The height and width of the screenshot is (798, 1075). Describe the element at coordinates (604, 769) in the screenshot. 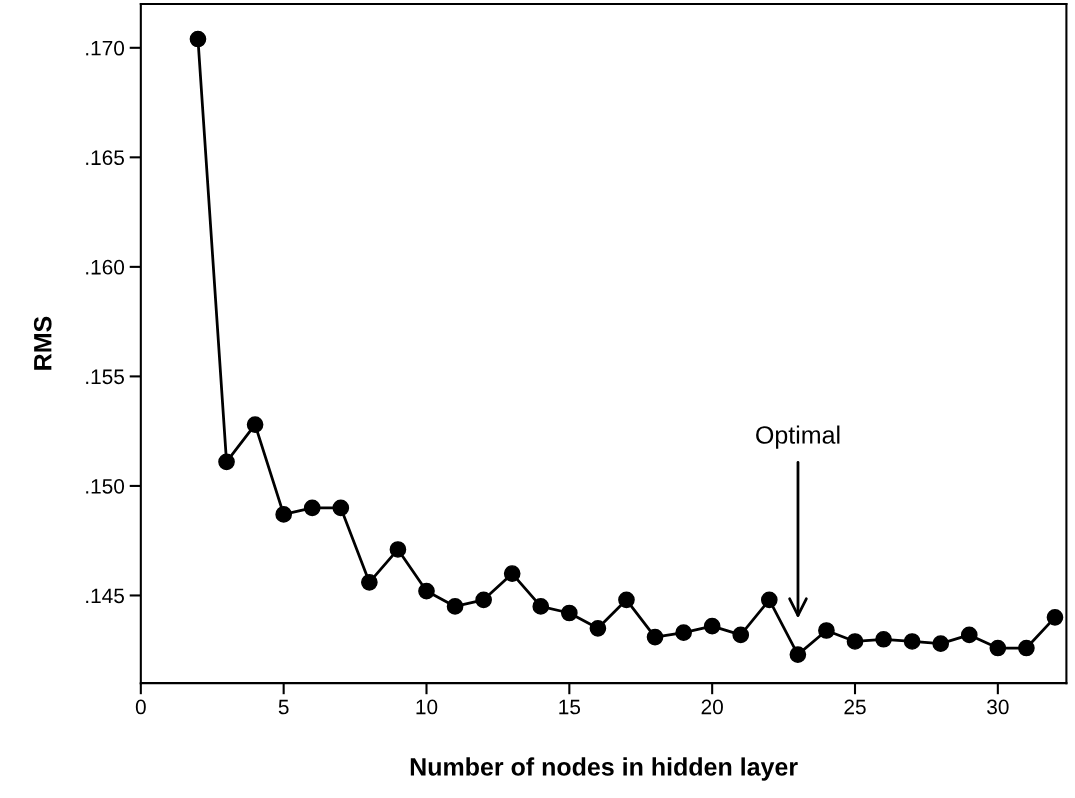

I see `x-axis-title: Number of nodes in hidden layer` at that location.